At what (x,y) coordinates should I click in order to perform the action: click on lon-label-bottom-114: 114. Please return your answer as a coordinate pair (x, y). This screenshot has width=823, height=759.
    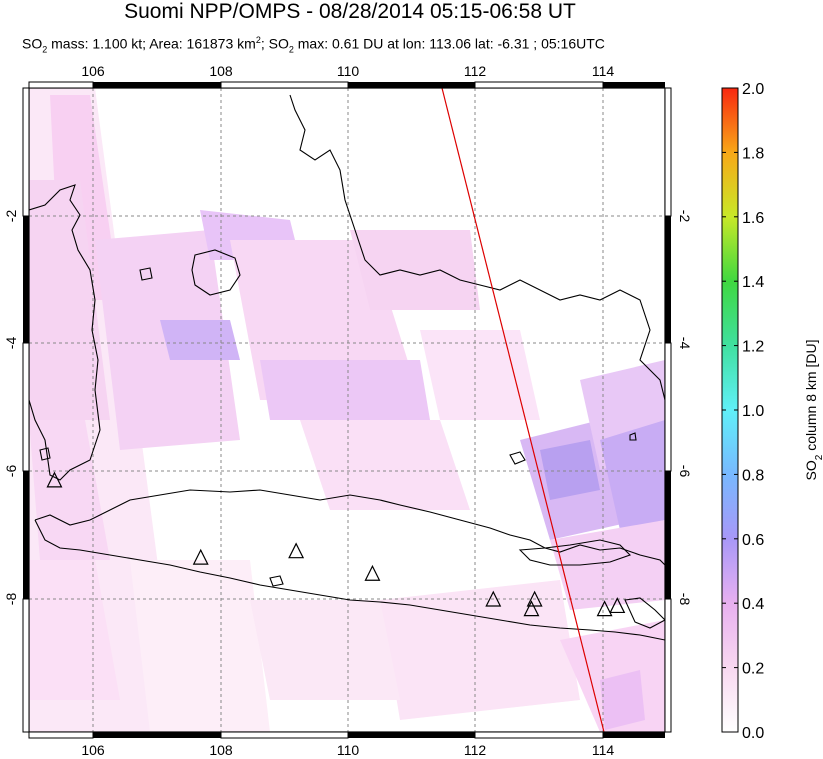
    Looking at the image, I should click on (603, 750).